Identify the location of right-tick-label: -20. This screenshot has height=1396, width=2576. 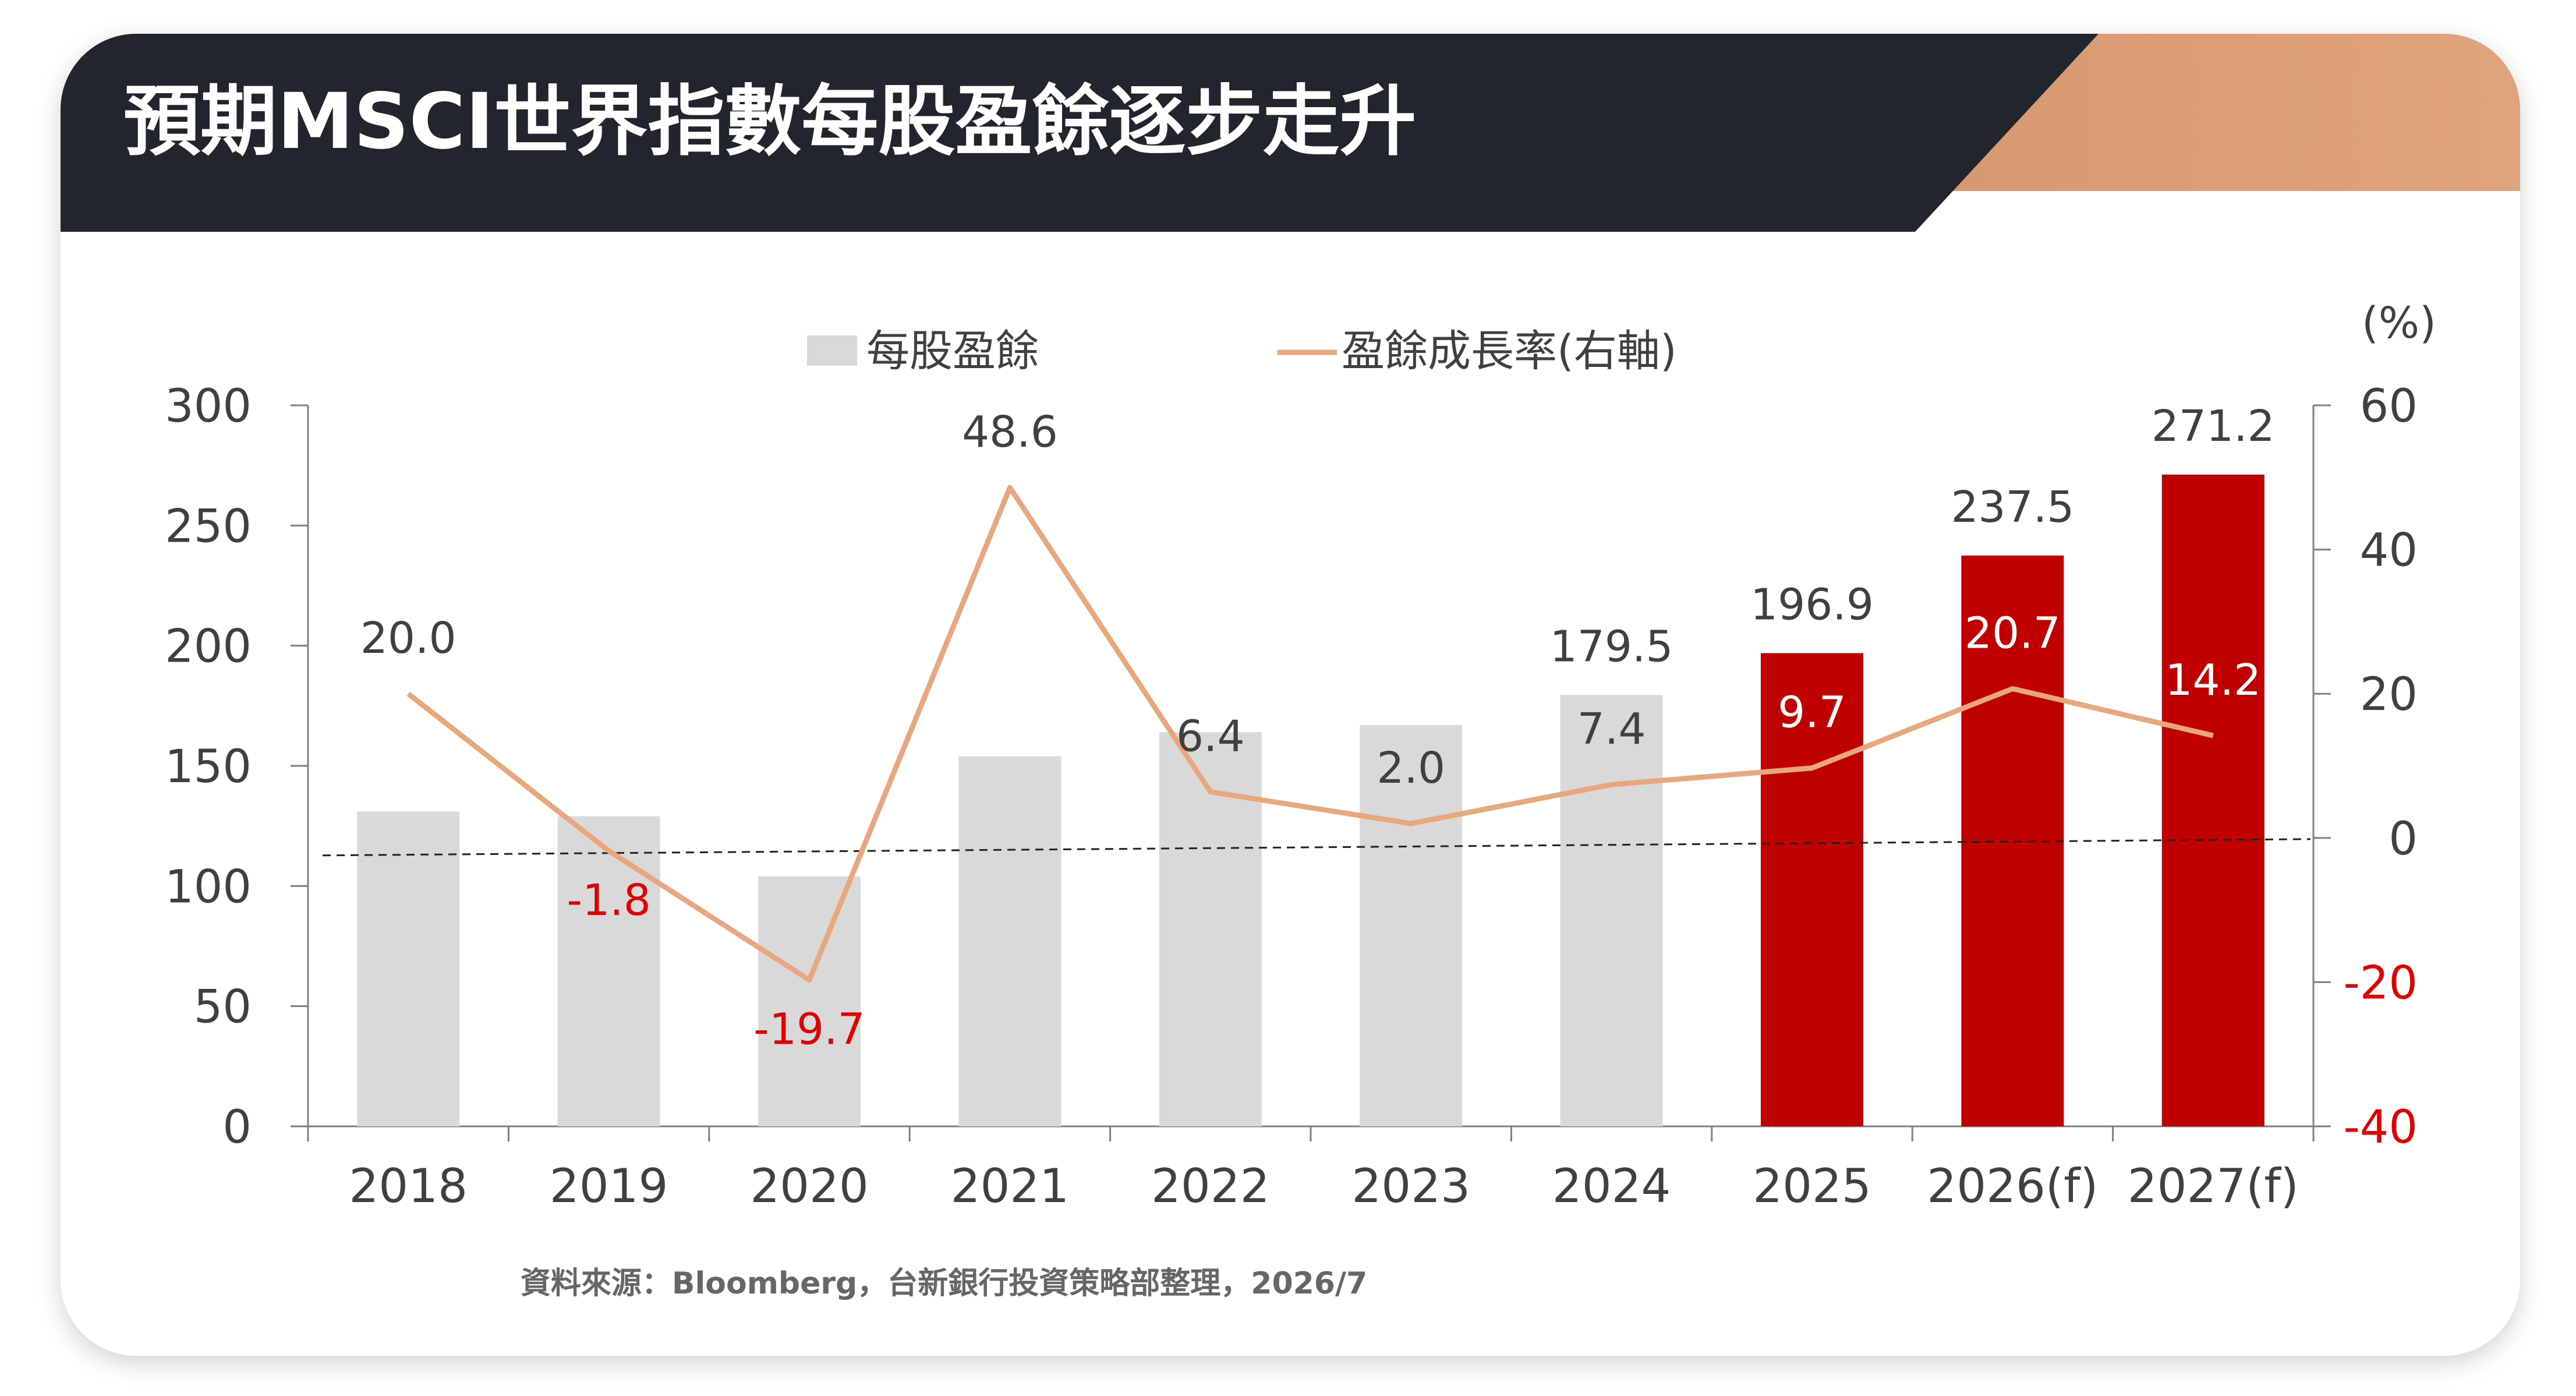
(2381, 983).